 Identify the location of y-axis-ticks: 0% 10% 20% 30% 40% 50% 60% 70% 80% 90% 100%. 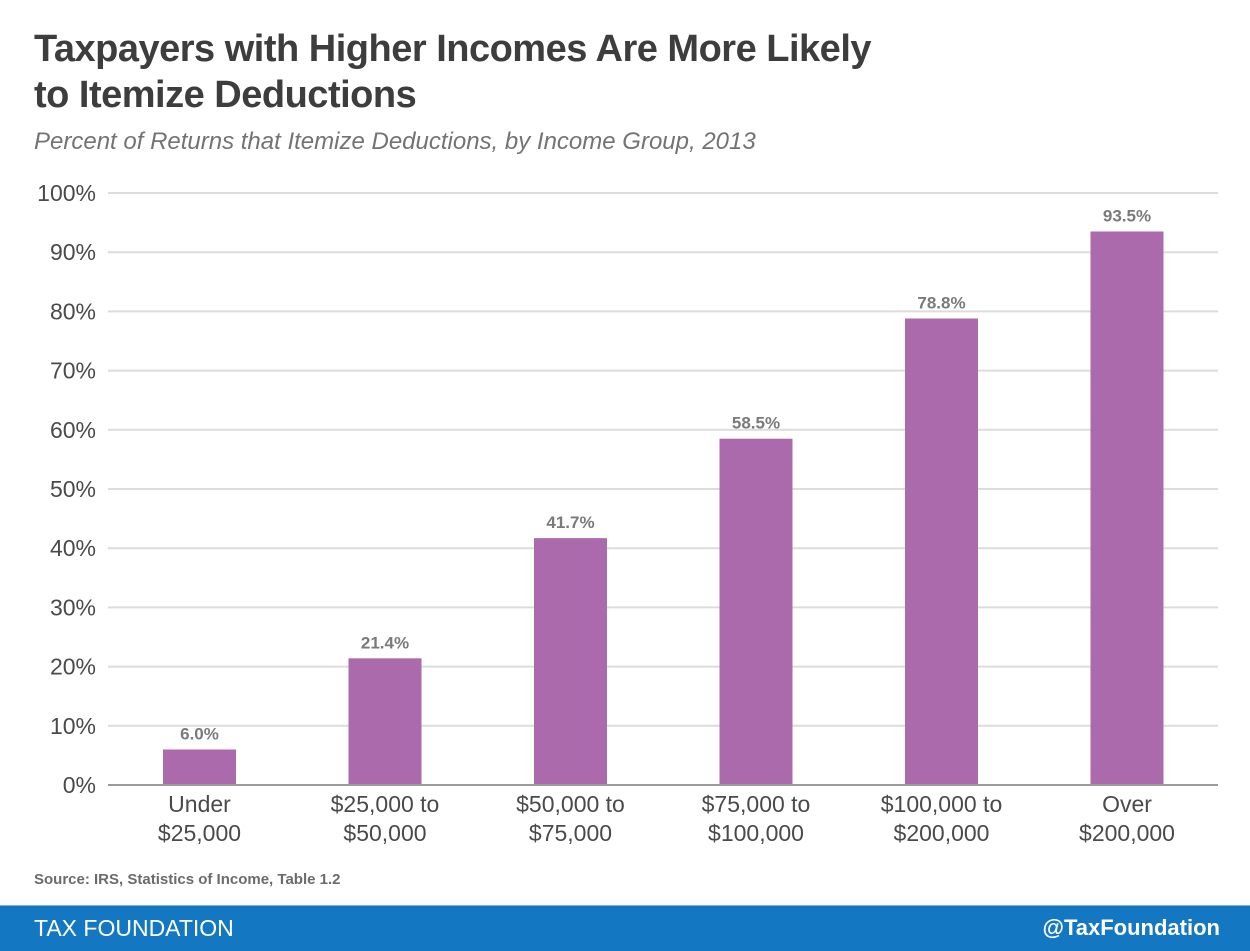
(66, 489).